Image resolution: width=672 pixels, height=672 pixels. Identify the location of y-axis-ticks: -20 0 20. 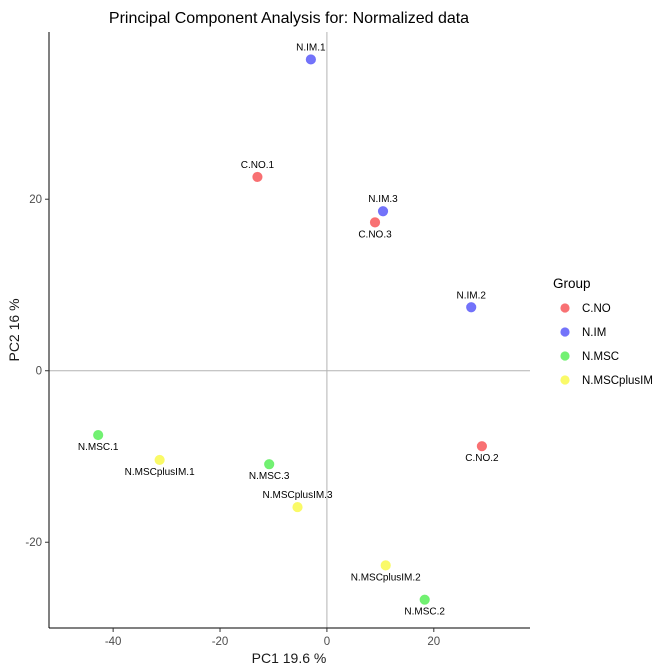
(37, 371).